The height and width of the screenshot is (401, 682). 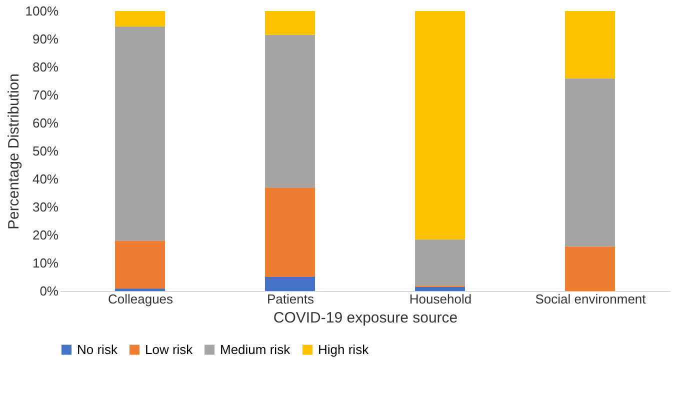 I want to click on y-tick-label: 0%, so click(x=49, y=291).